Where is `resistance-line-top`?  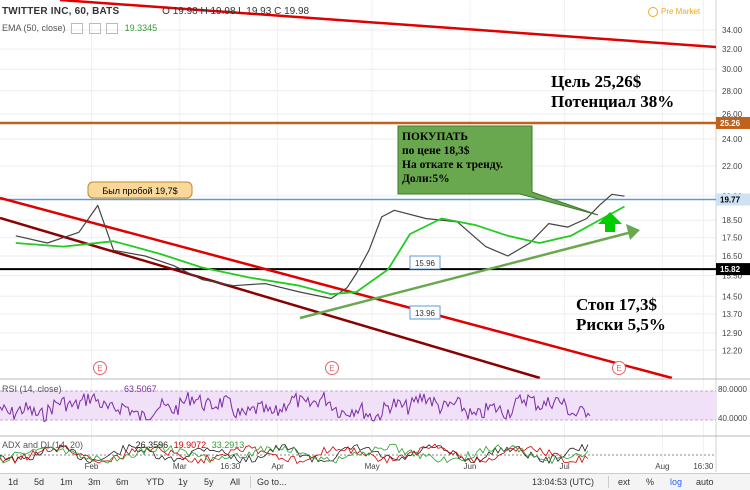
resistance-line-top is located at coordinates (388, 24).